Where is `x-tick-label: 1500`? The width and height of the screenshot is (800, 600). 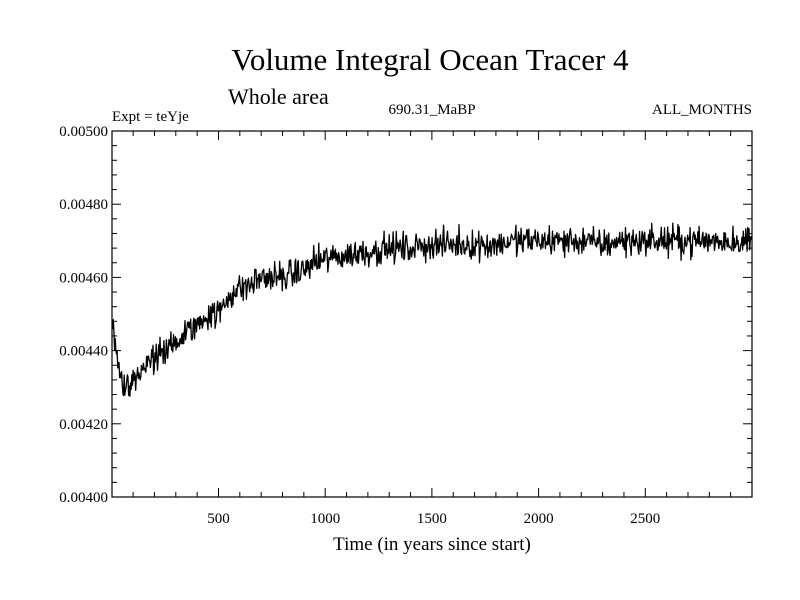
x-tick-label: 1500 is located at coordinates (432, 519).